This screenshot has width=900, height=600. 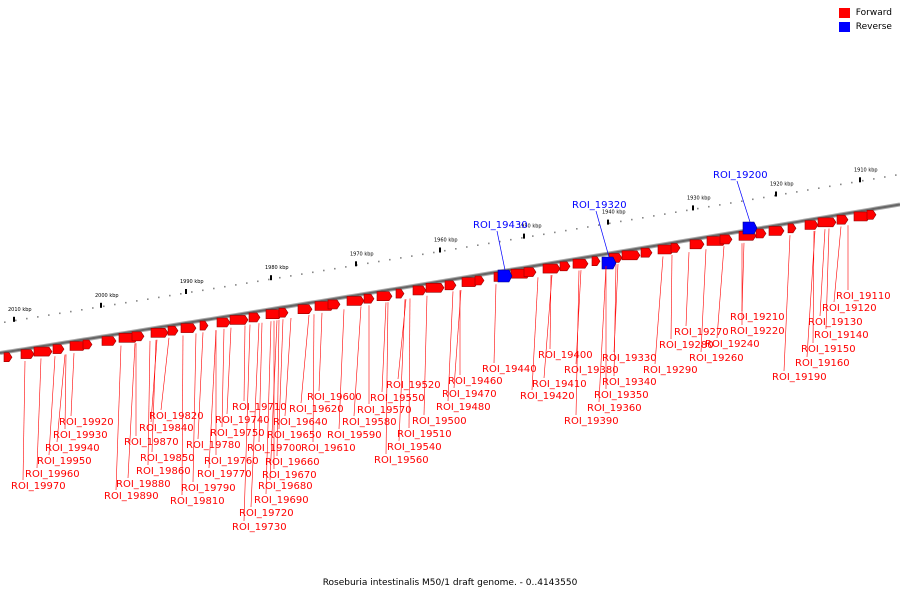 I want to click on kbp-tick-label: 1910 kbp, so click(x=866, y=170).